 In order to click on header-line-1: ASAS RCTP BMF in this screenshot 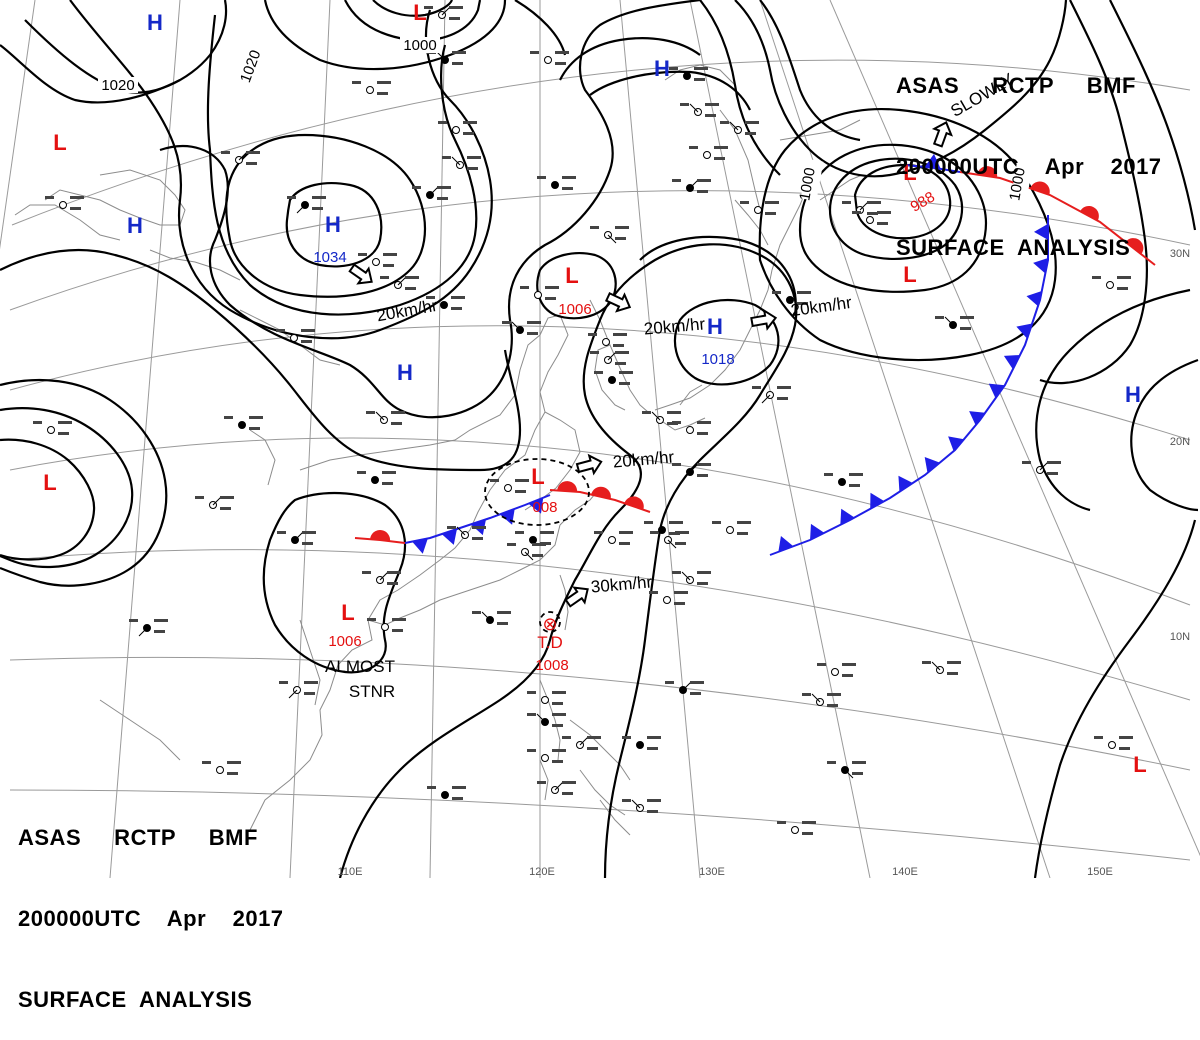, I will do `click(1016, 85)`.